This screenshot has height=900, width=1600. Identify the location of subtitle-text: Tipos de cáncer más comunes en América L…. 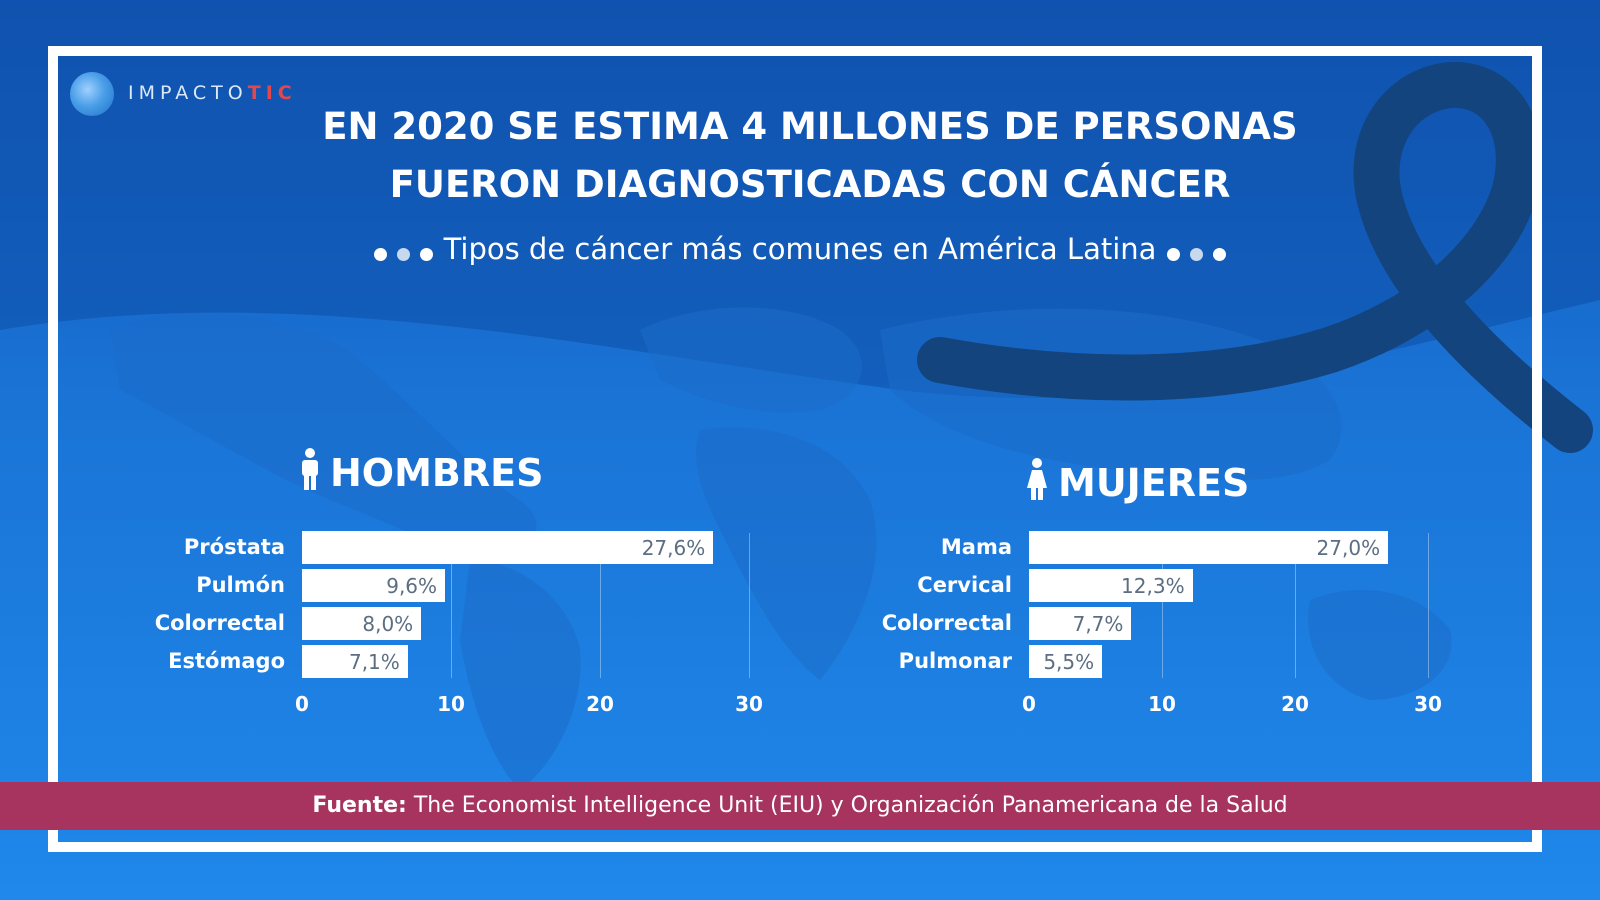
(800, 249).